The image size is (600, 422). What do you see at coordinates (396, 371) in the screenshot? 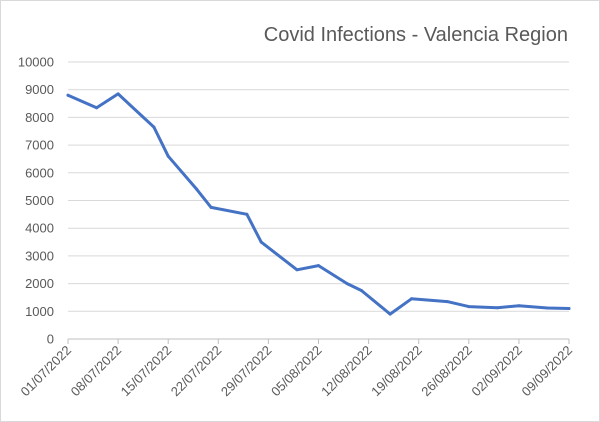
I see `x-tick-label: 19/08/2022` at bounding box center [396, 371].